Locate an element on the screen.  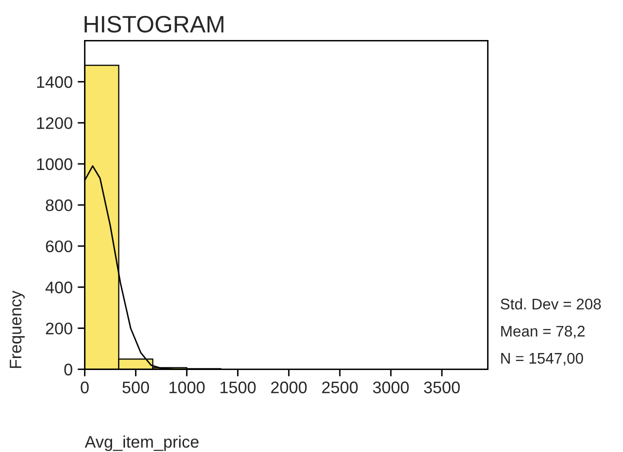
text: Std. Dev = 208 is located at coordinates (550, 304).